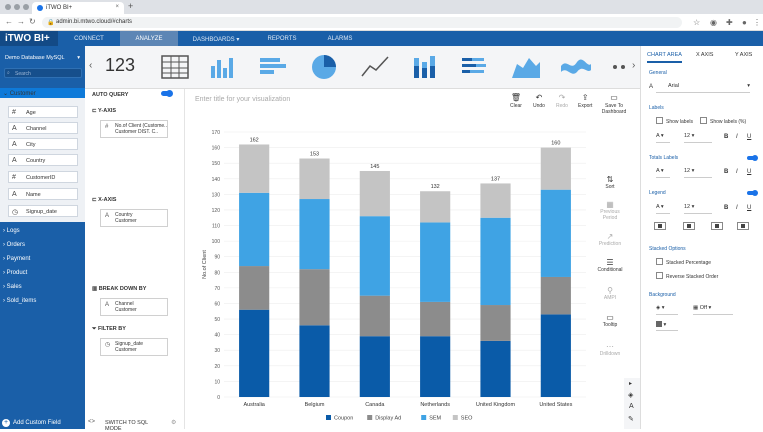  Describe the element at coordinates (89, 39) in the screenshot. I see `nav-connect: CONNECT` at that location.